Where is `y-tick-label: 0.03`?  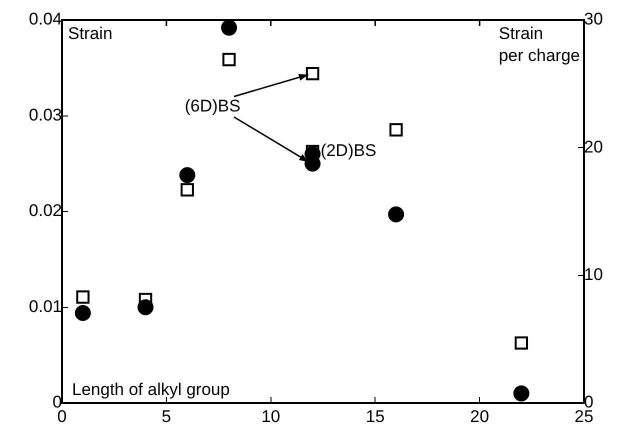 y-tick-label: 0.03 is located at coordinates (45, 114).